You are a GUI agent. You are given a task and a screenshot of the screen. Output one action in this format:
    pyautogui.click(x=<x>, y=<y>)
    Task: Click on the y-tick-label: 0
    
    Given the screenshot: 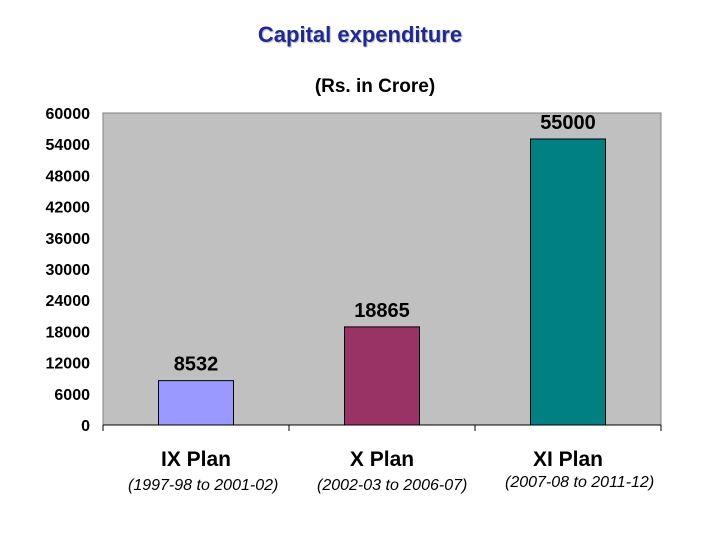 What is the action you would take?
    pyautogui.click(x=85, y=426)
    